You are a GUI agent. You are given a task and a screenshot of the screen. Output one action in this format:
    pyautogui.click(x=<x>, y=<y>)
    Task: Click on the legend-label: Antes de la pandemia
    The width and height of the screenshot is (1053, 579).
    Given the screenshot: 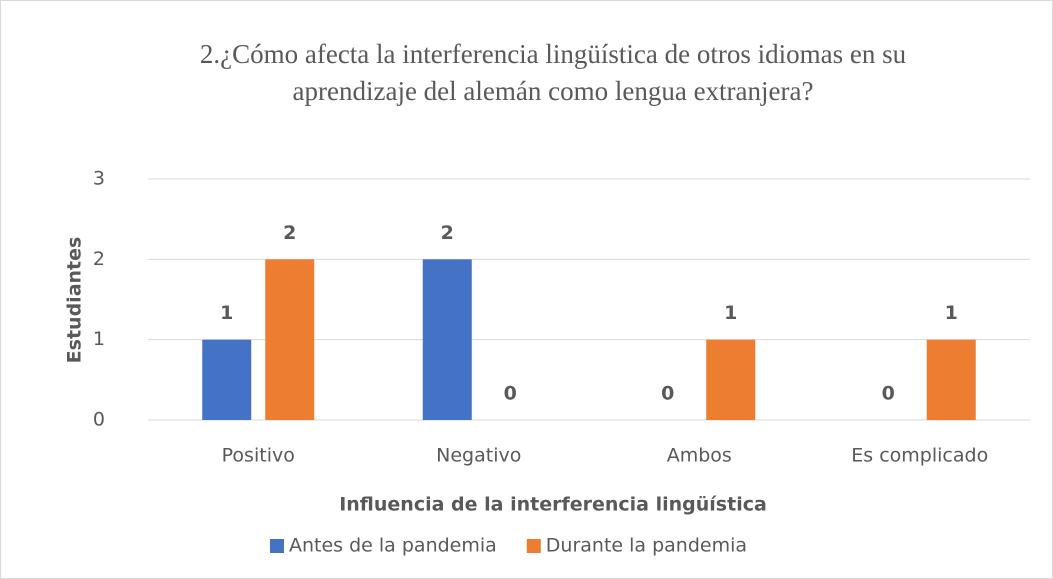 What is the action you would take?
    pyautogui.click(x=393, y=546)
    